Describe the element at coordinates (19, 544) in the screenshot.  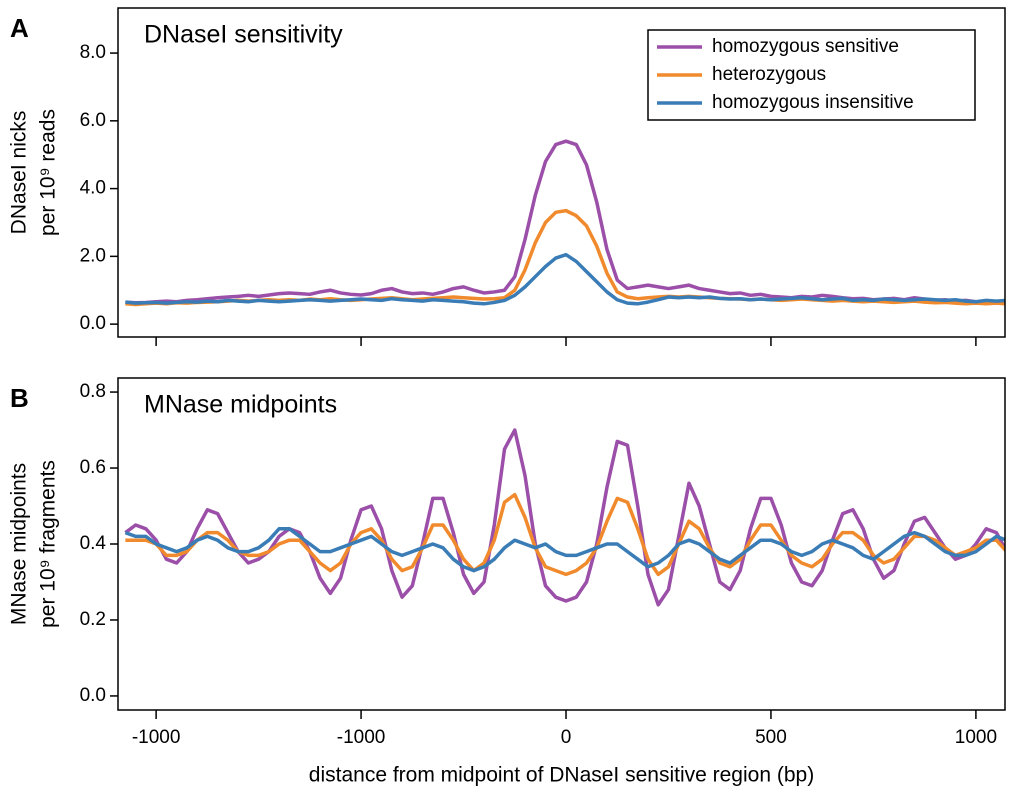
I see `y-axis-label: MNase midpoints` at that location.